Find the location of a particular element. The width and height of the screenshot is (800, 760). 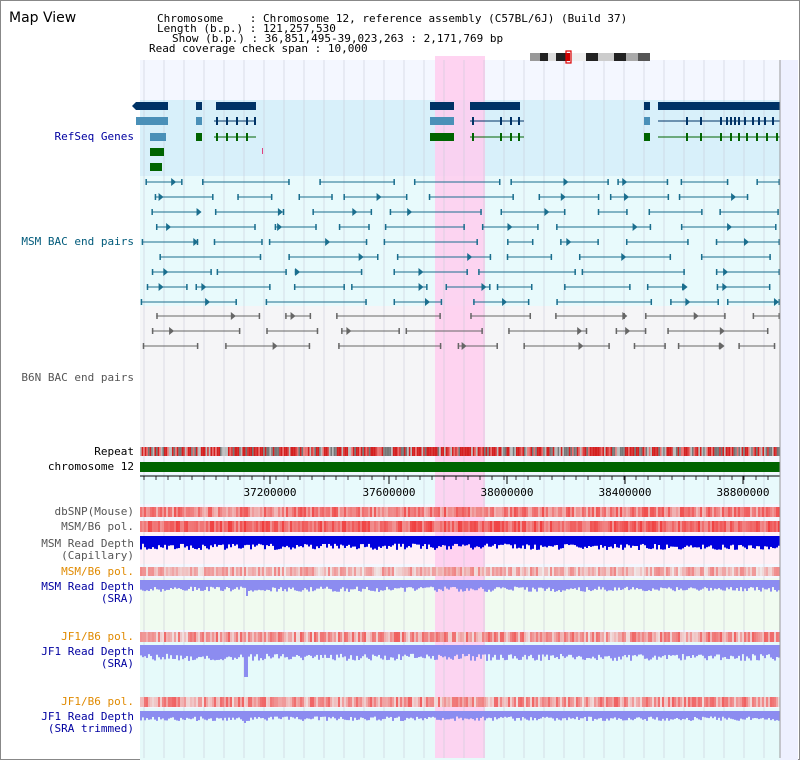

refseq-gene-5-block is located at coordinates (495, 106).